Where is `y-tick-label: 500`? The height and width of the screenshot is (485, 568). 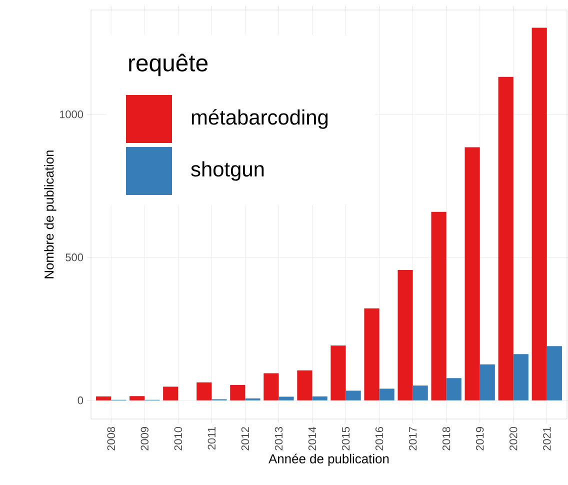
y-tick-label: 500 is located at coordinates (75, 258).